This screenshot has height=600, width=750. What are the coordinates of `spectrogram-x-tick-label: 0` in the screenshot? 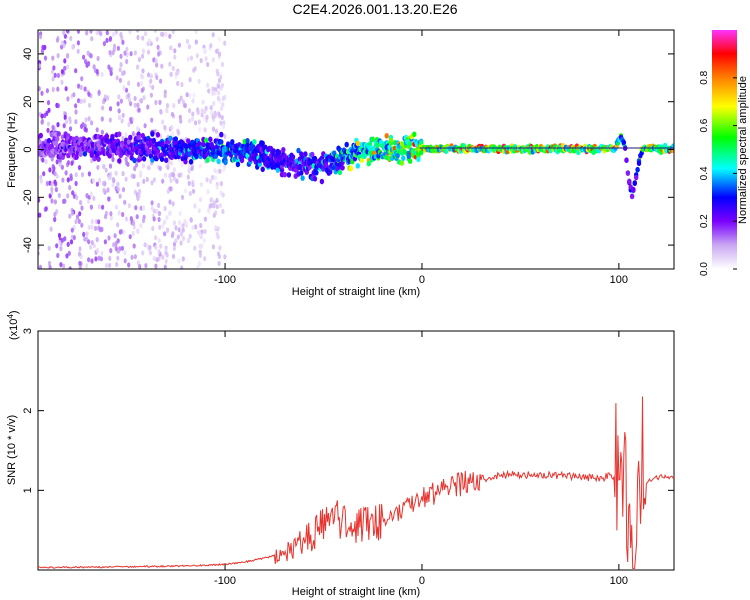 It's located at (422, 280).